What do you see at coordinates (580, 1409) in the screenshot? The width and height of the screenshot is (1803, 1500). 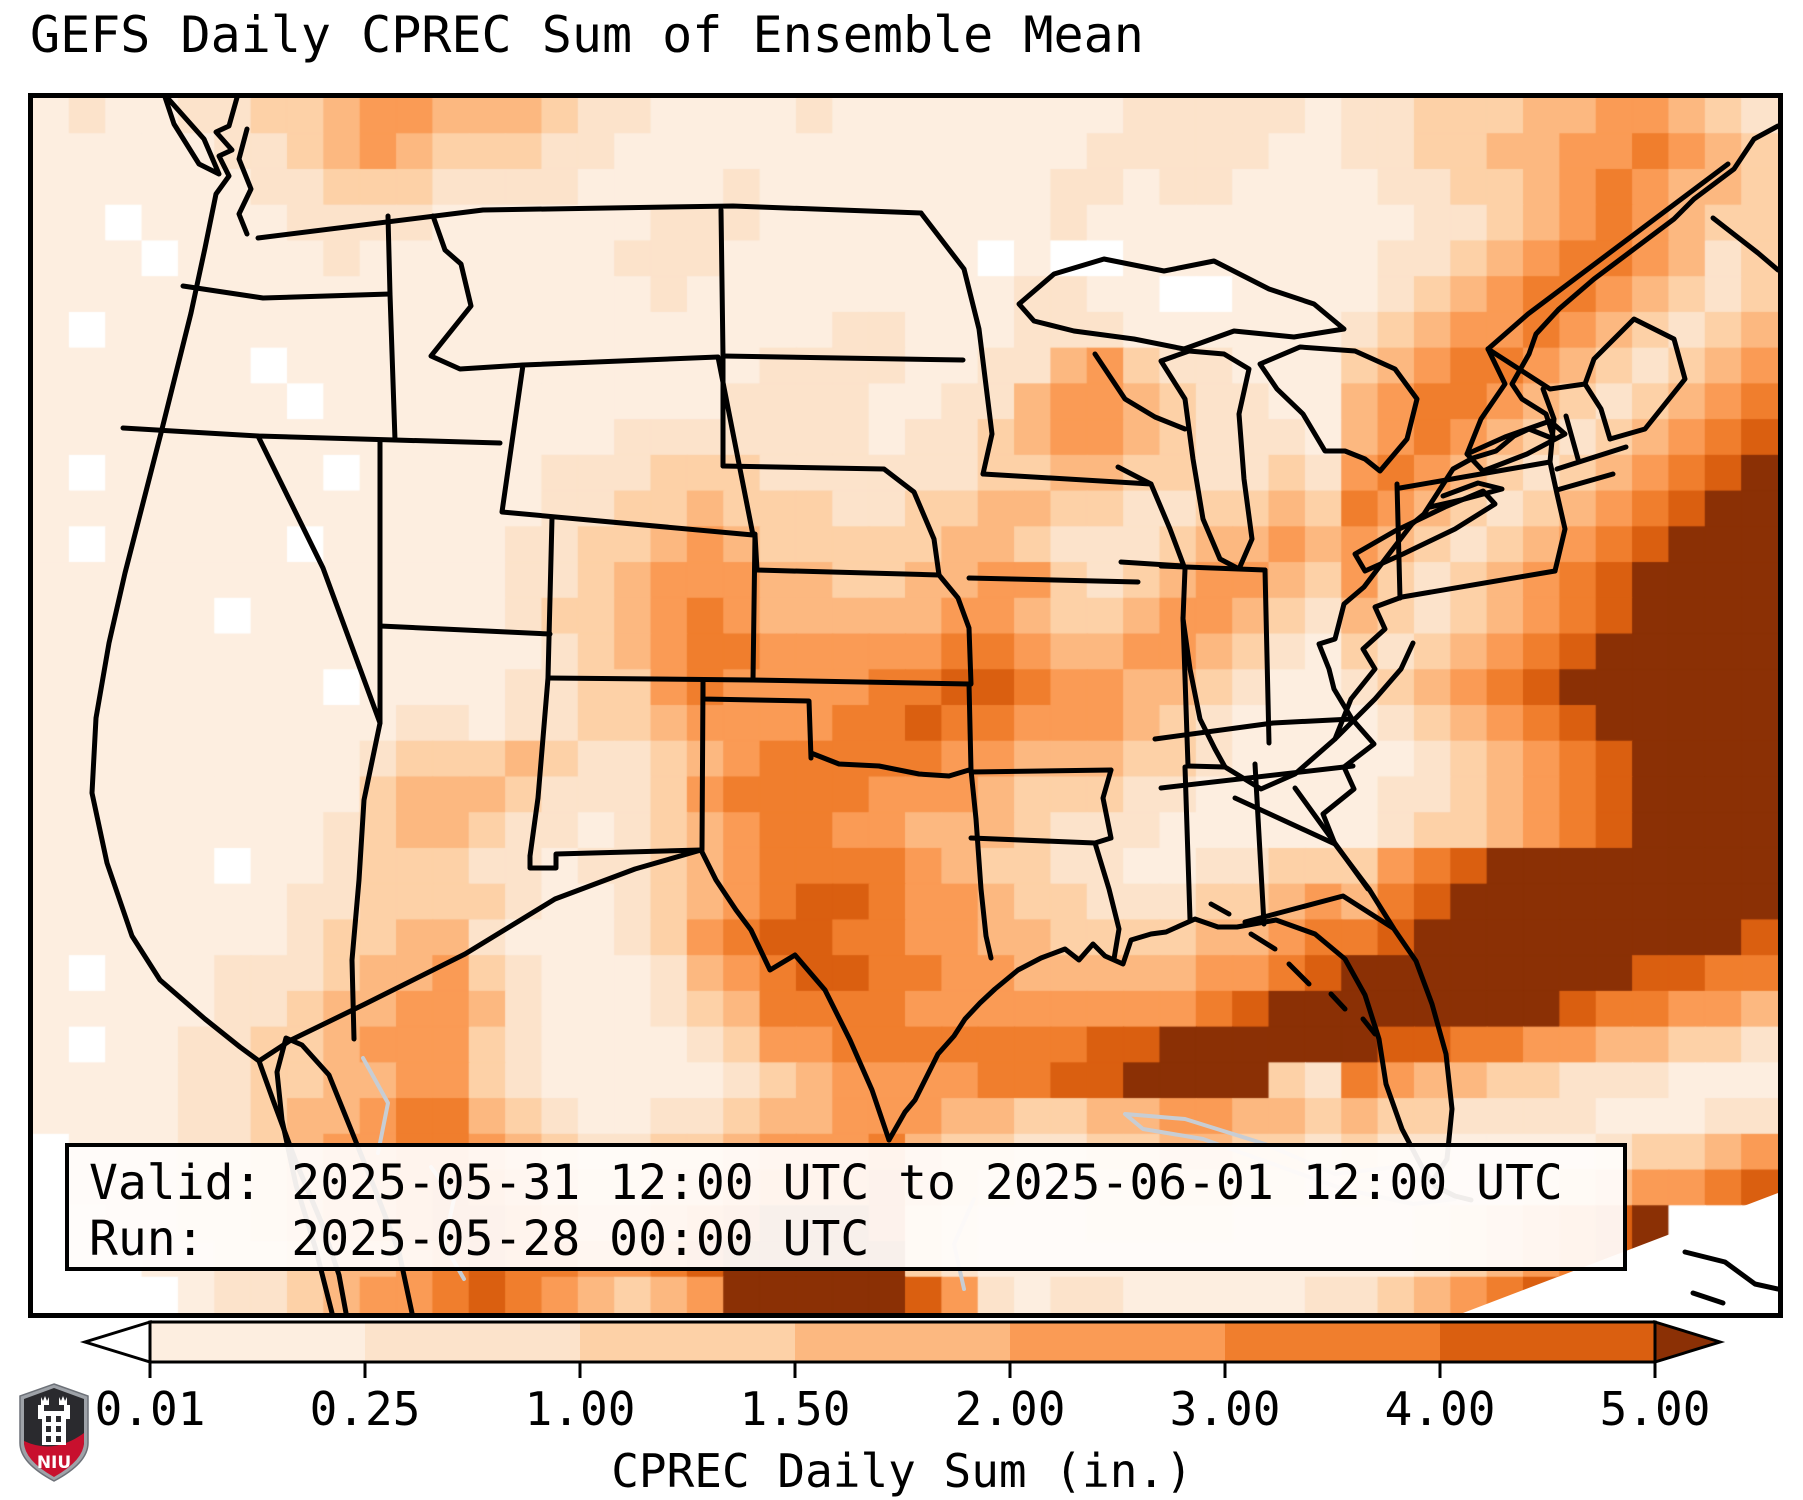 I see `colorbar-tick-label: 1.00` at bounding box center [580, 1409].